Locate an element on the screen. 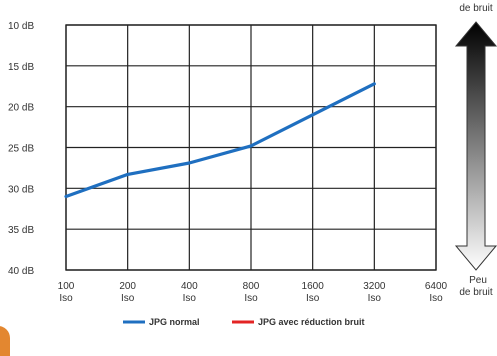  legend-label-jpg-normal: JPG normal is located at coordinates (174, 322).